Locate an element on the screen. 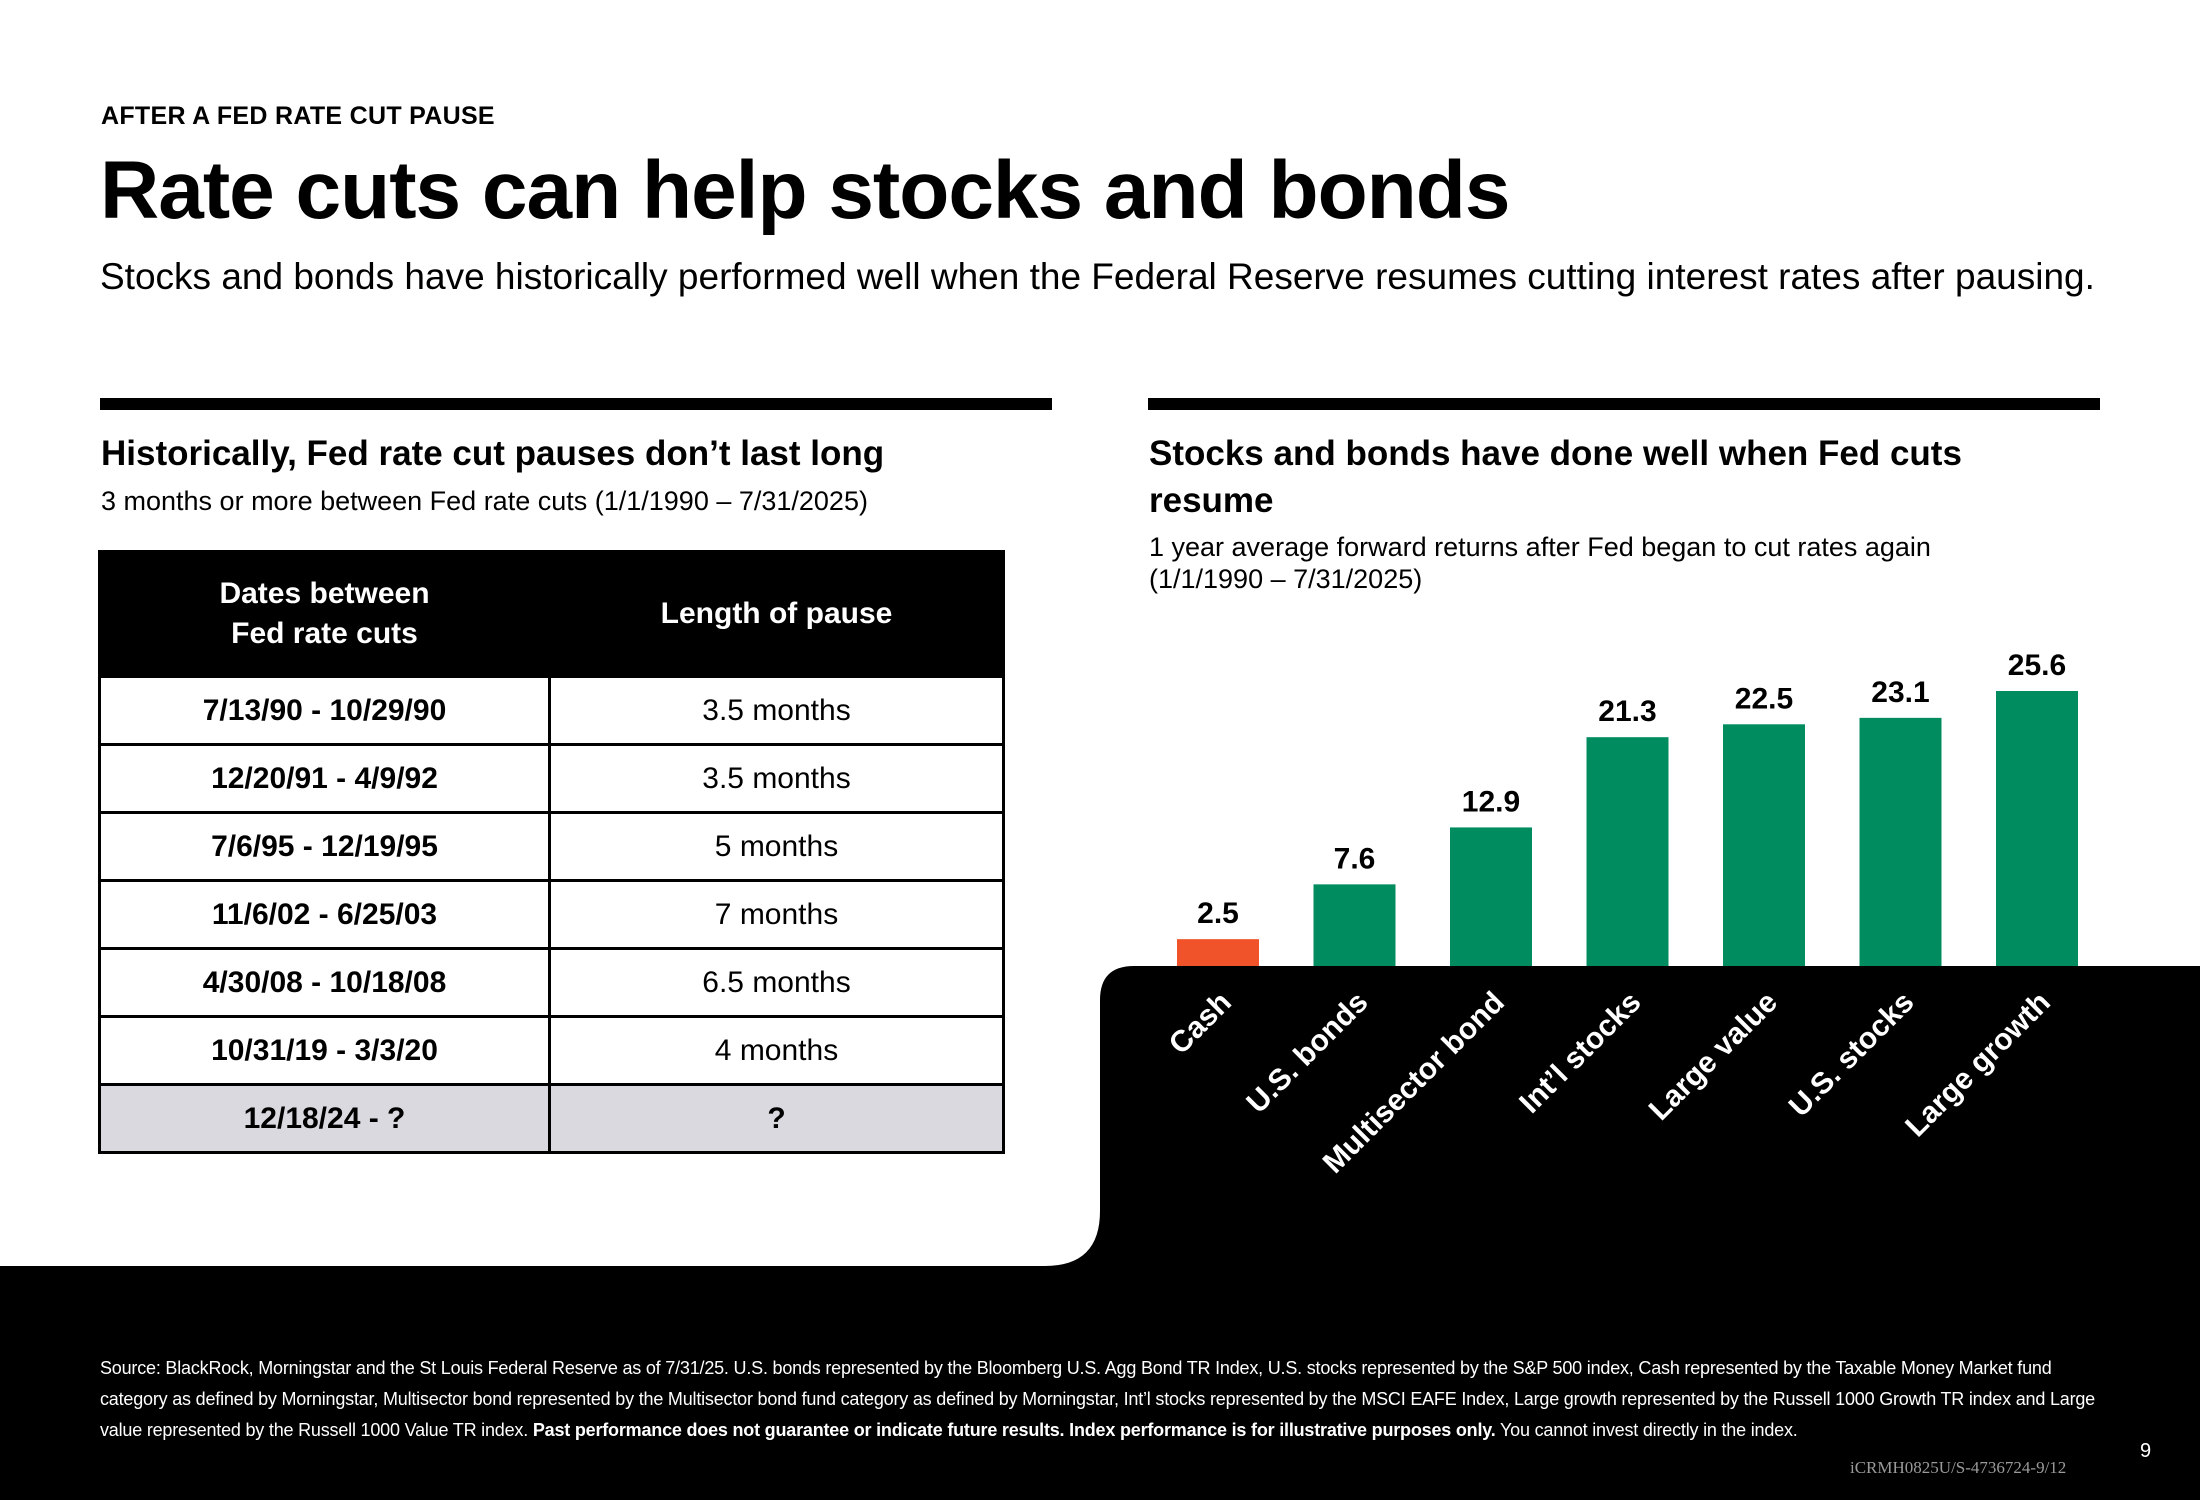 This screenshot has width=2200, height=1500. bar-value-label: 7.6 is located at coordinates (1355, 858).